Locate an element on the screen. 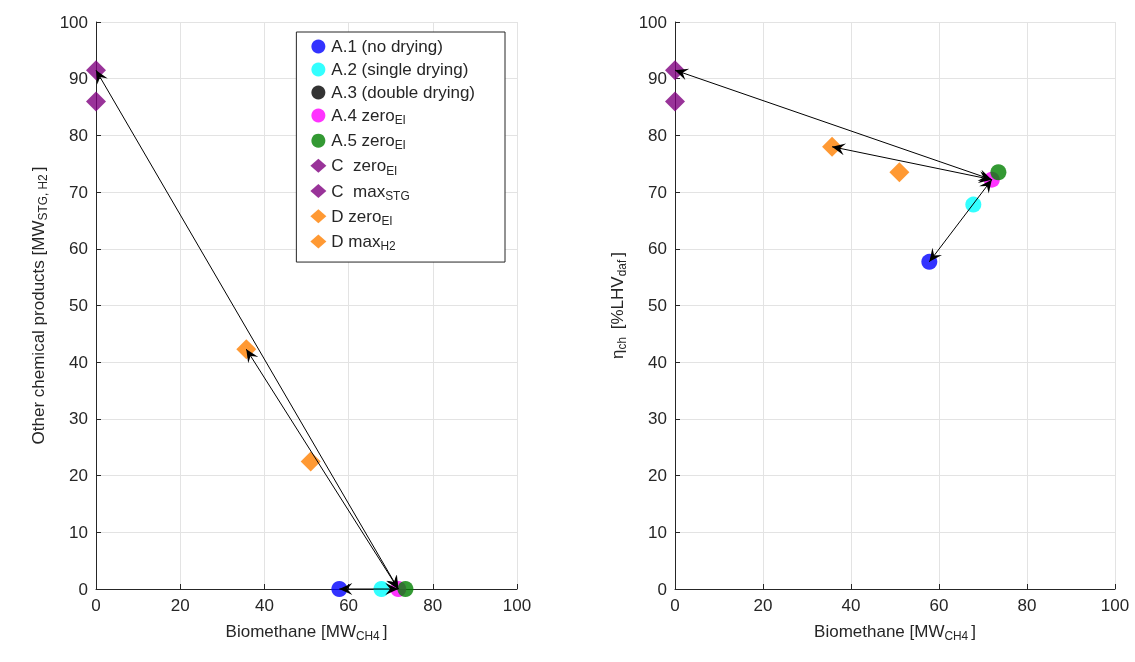  legend-label: A.1 (no drying) is located at coordinates (387, 46).